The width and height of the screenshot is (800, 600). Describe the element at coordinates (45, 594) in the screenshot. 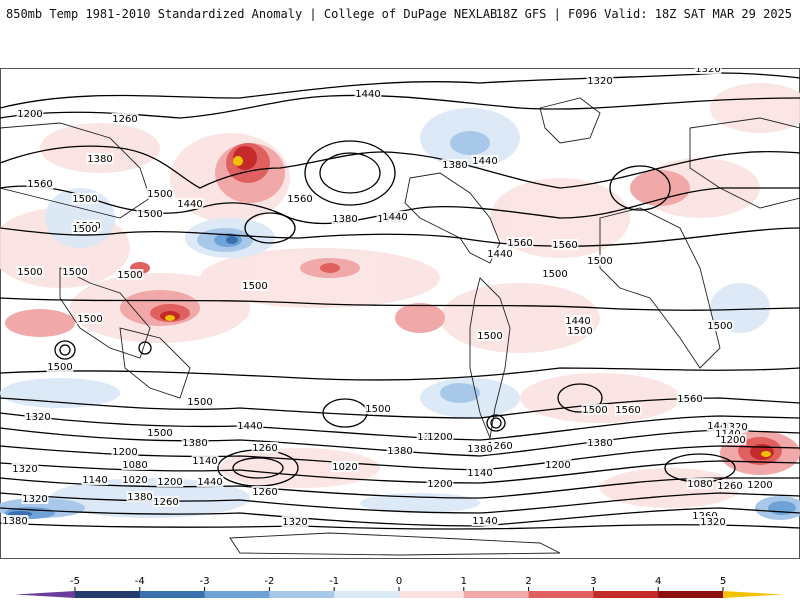

I see `colorbar-low-extend` at that location.